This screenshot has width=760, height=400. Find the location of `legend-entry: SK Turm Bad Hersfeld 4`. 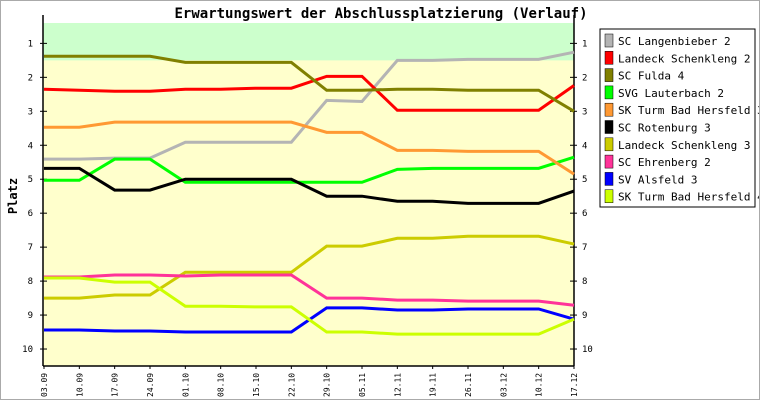

legend-entry: SK Turm Bad Hersfeld 4 is located at coordinates (688, 197).